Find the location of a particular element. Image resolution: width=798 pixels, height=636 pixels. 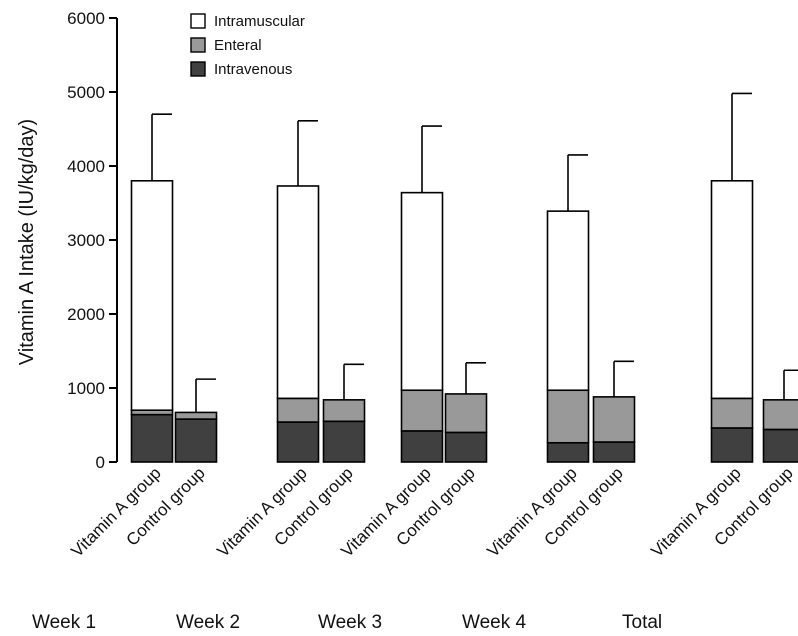

y-tick-label: 1000 is located at coordinates (86, 388).